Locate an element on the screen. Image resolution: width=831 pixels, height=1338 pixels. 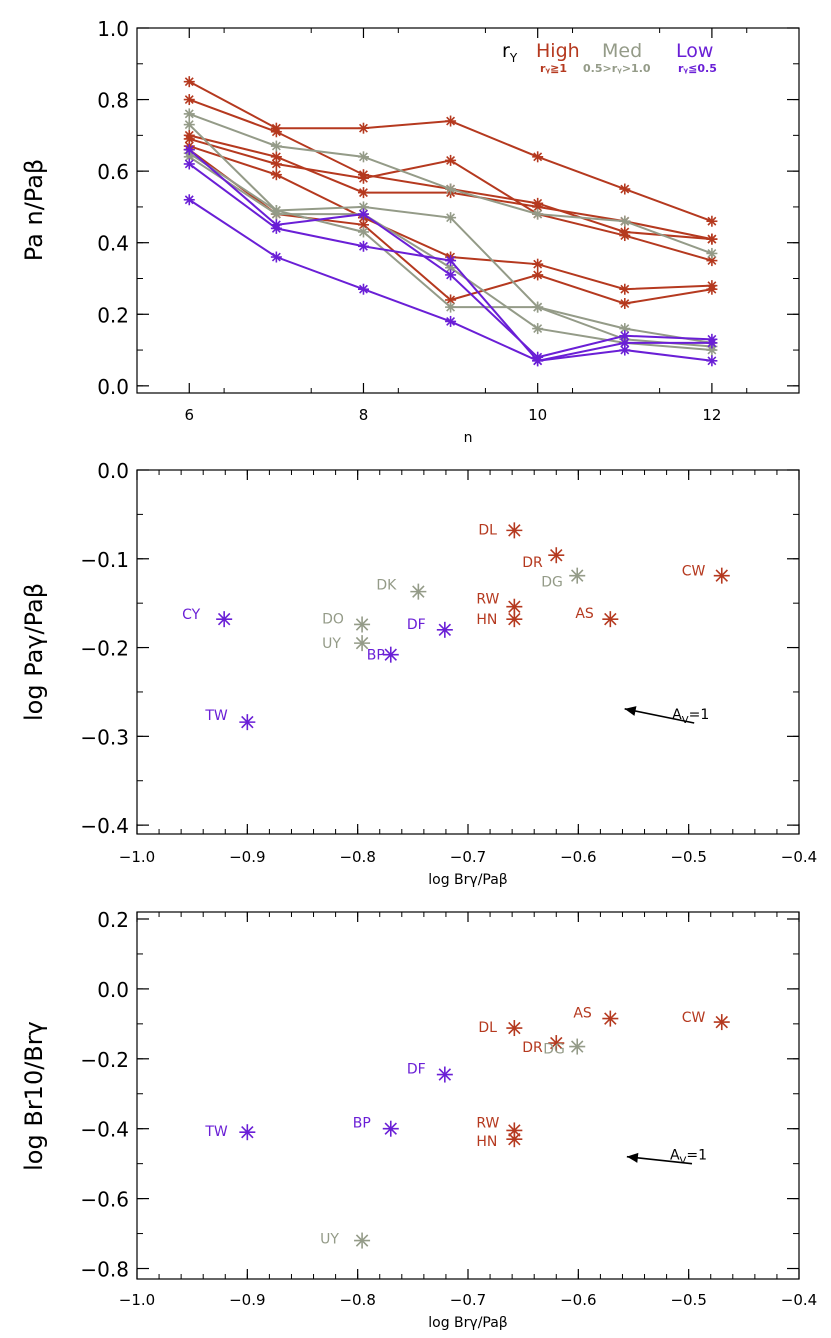
point-label: DG is located at coordinates (552, 583).